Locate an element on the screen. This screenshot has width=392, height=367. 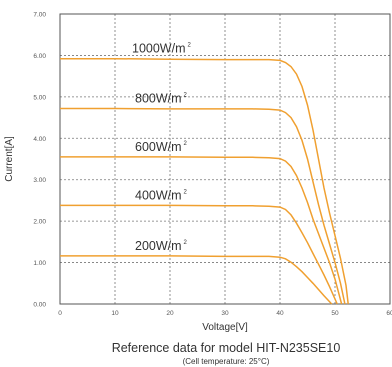
x-tick-label: 60 is located at coordinates (389, 313).